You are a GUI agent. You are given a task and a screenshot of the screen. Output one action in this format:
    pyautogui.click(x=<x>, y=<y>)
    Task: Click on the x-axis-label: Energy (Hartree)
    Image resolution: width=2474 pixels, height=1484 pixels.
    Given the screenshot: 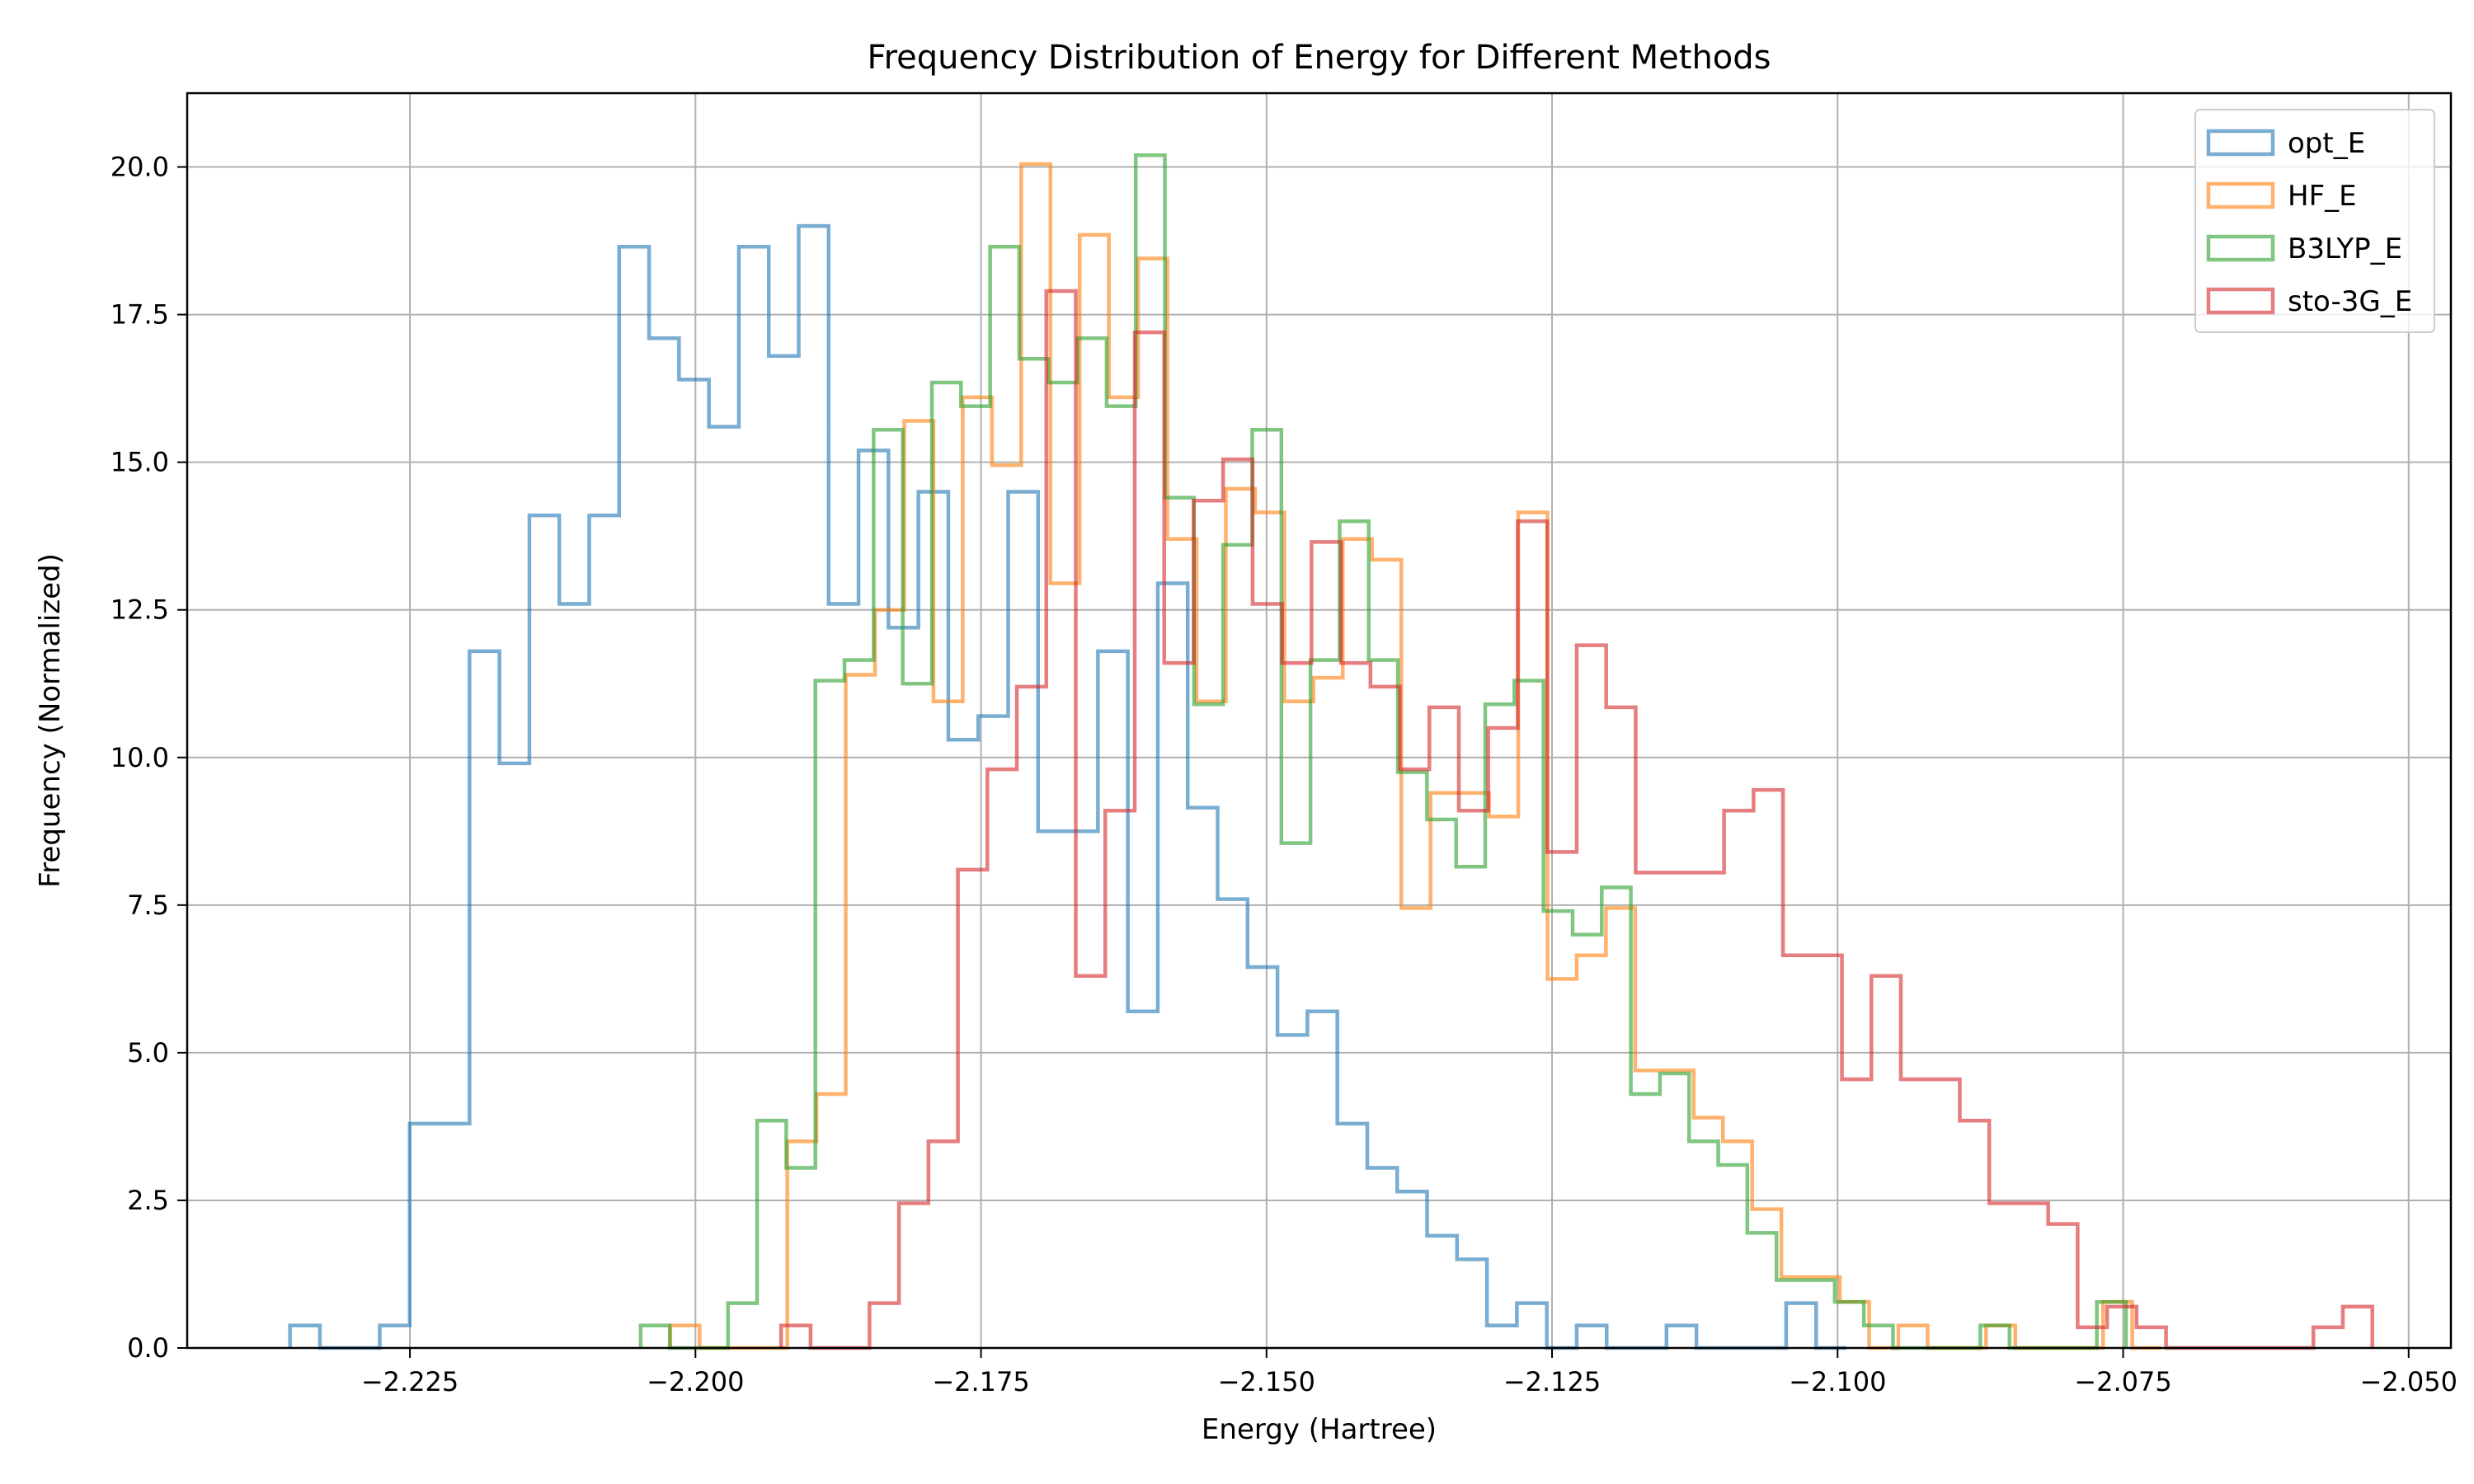 What is the action you would take?
    pyautogui.click(x=1319, y=1429)
    